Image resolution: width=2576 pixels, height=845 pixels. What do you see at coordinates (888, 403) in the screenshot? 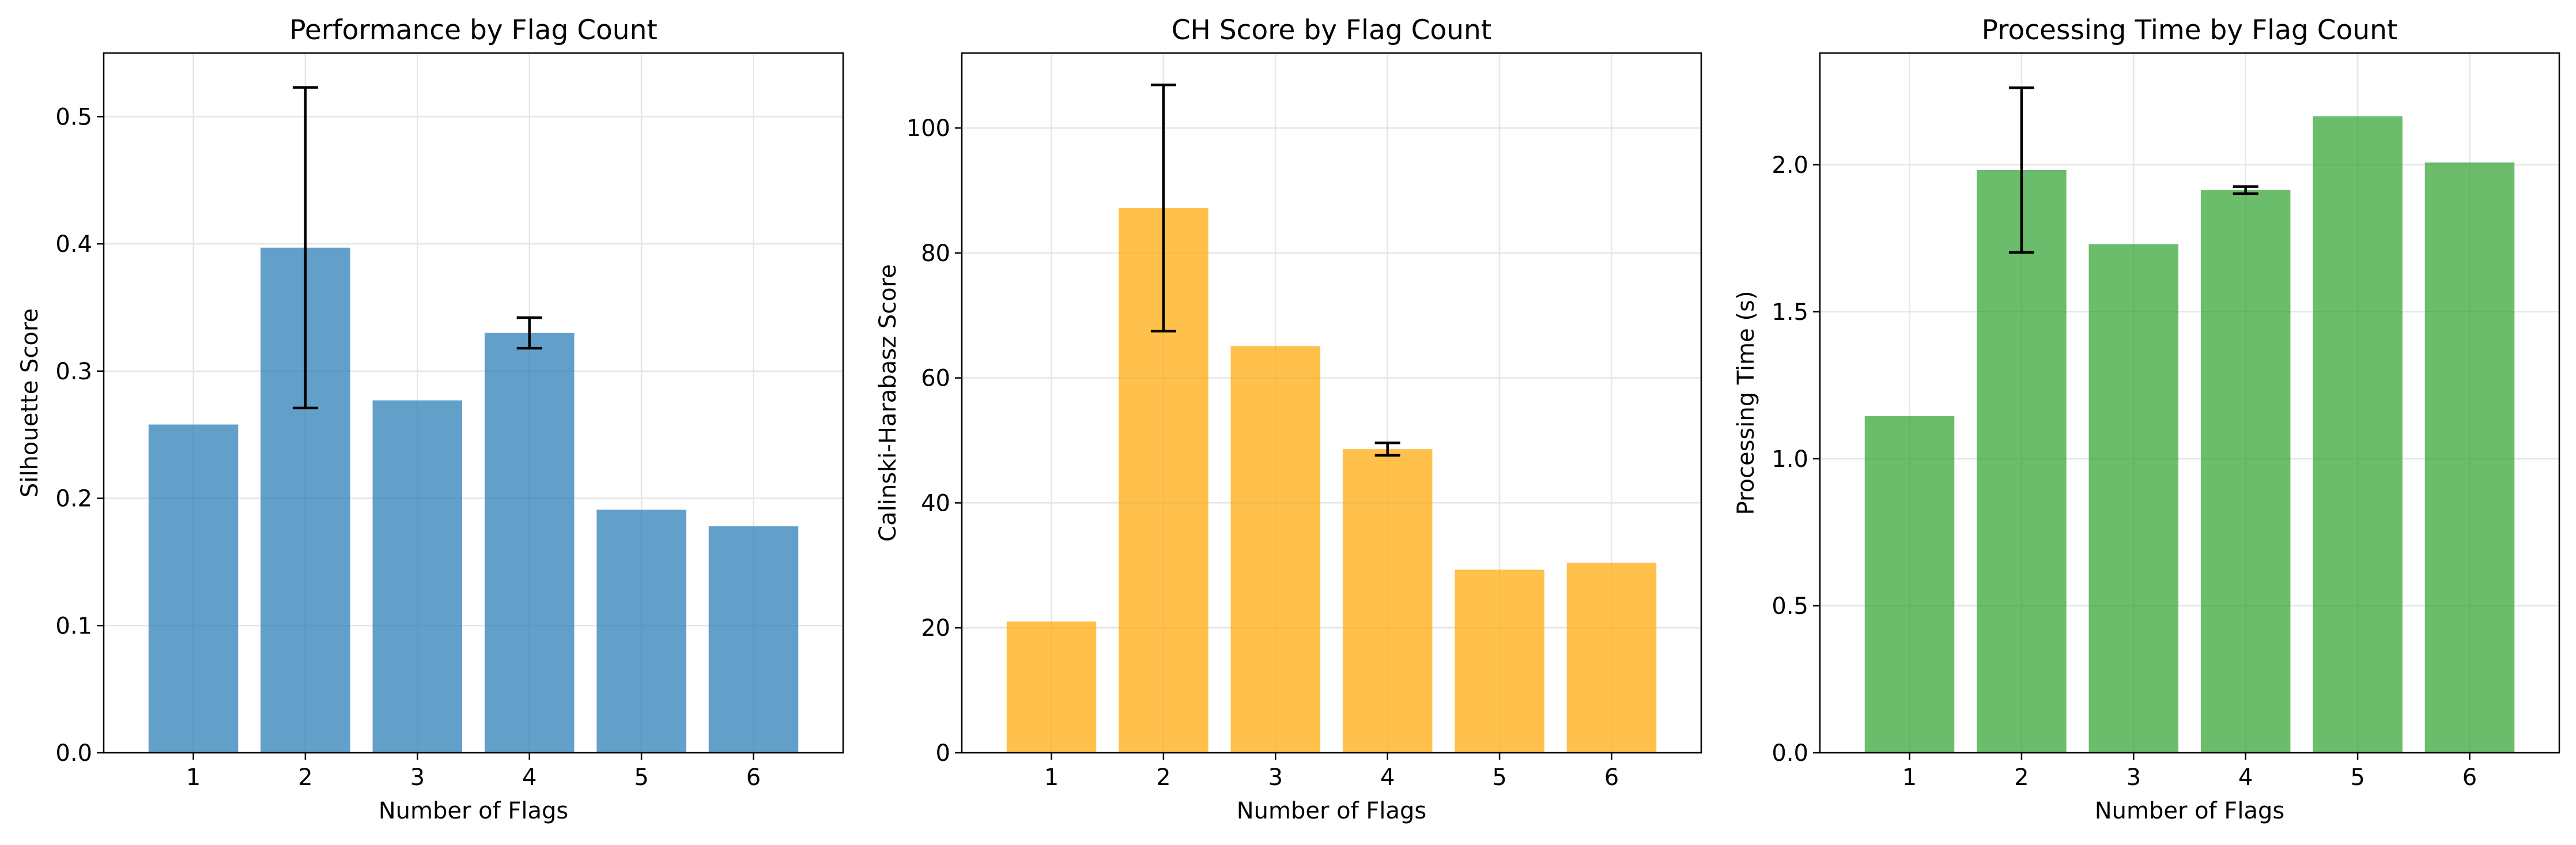
I see `y-axis-label: Calinski-Harabasz Score` at bounding box center [888, 403].